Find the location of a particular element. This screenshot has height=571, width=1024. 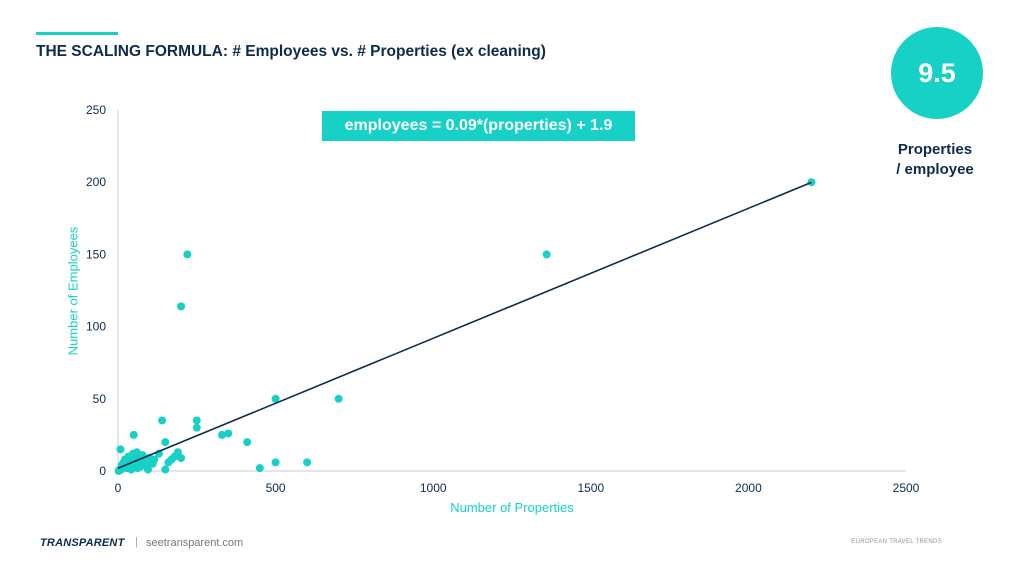

y-tick-label: 50 is located at coordinates (100, 399).